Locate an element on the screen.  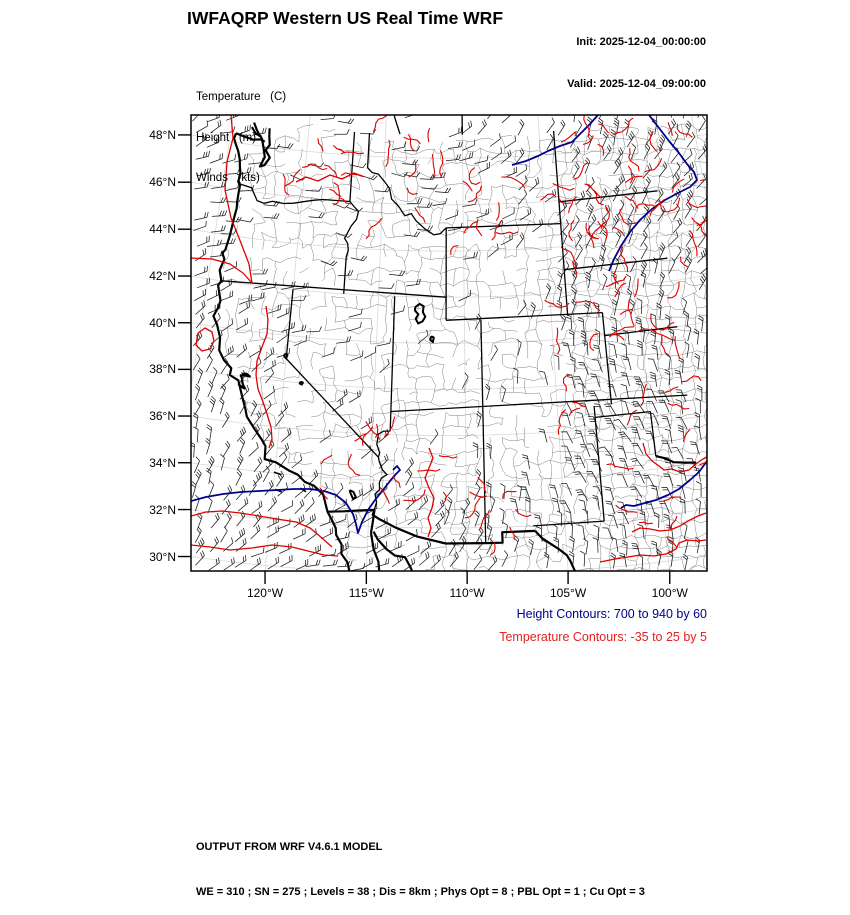
lon-tick-label: 115°W is located at coordinates (366, 593).